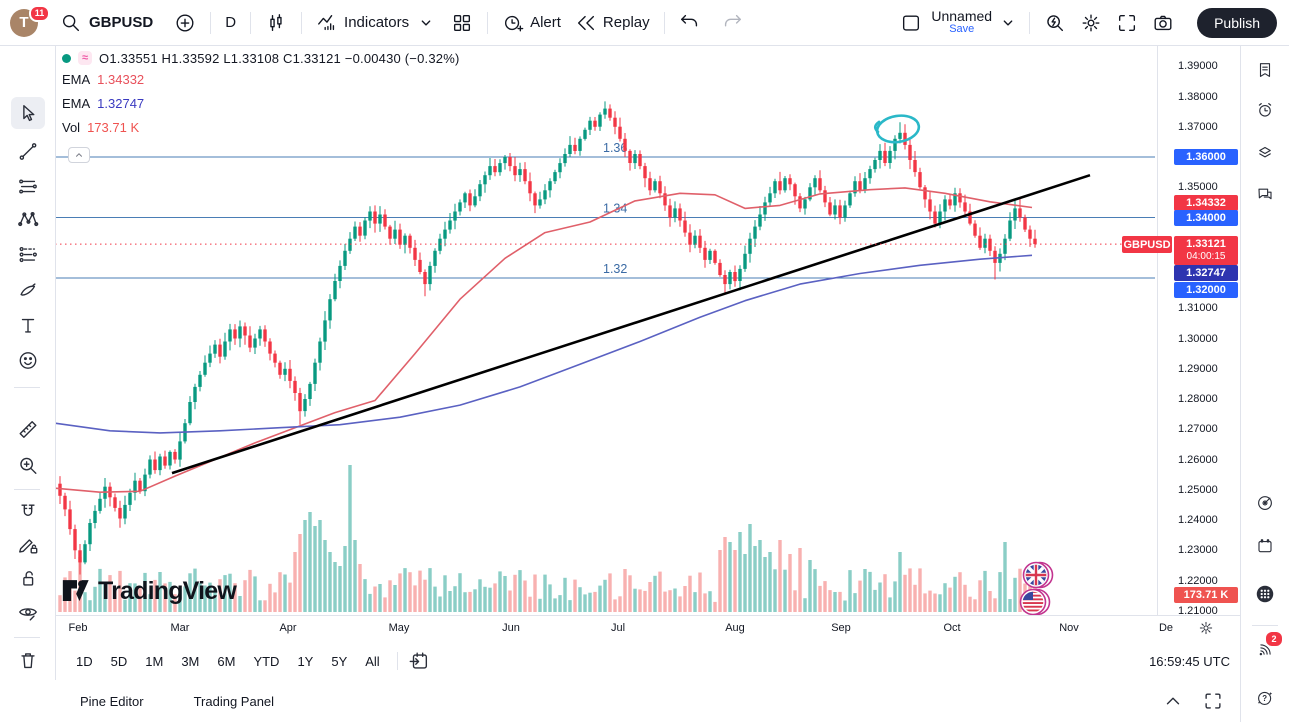 This screenshot has width=1289, height=722. Describe the element at coordinates (226, 661) in the screenshot. I see `range-6m-button: 6M` at that location.